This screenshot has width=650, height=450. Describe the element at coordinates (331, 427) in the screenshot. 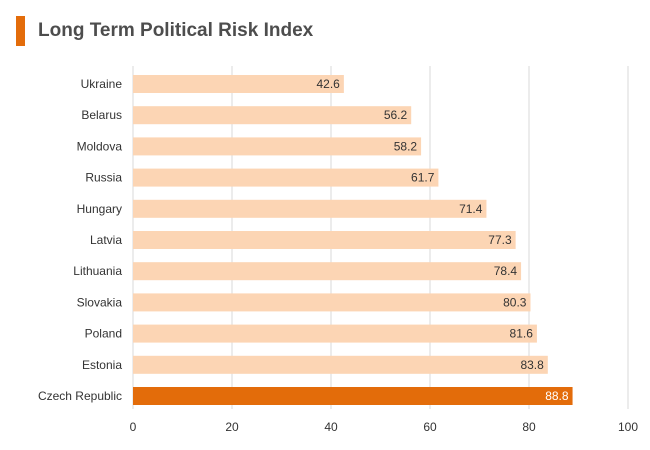

I see `x-tick-label: 40` at that location.